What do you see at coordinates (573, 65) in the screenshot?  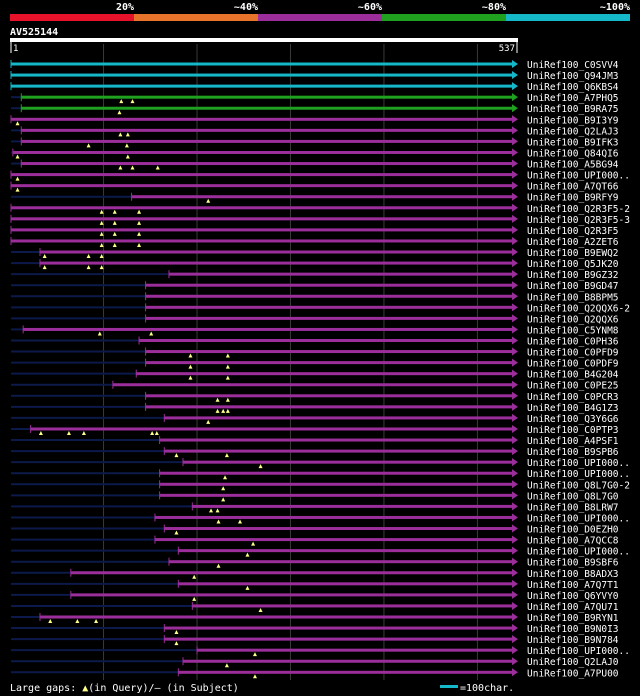 I see `hit-name-link: UniRef100_C0SVV4` at bounding box center [573, 65].